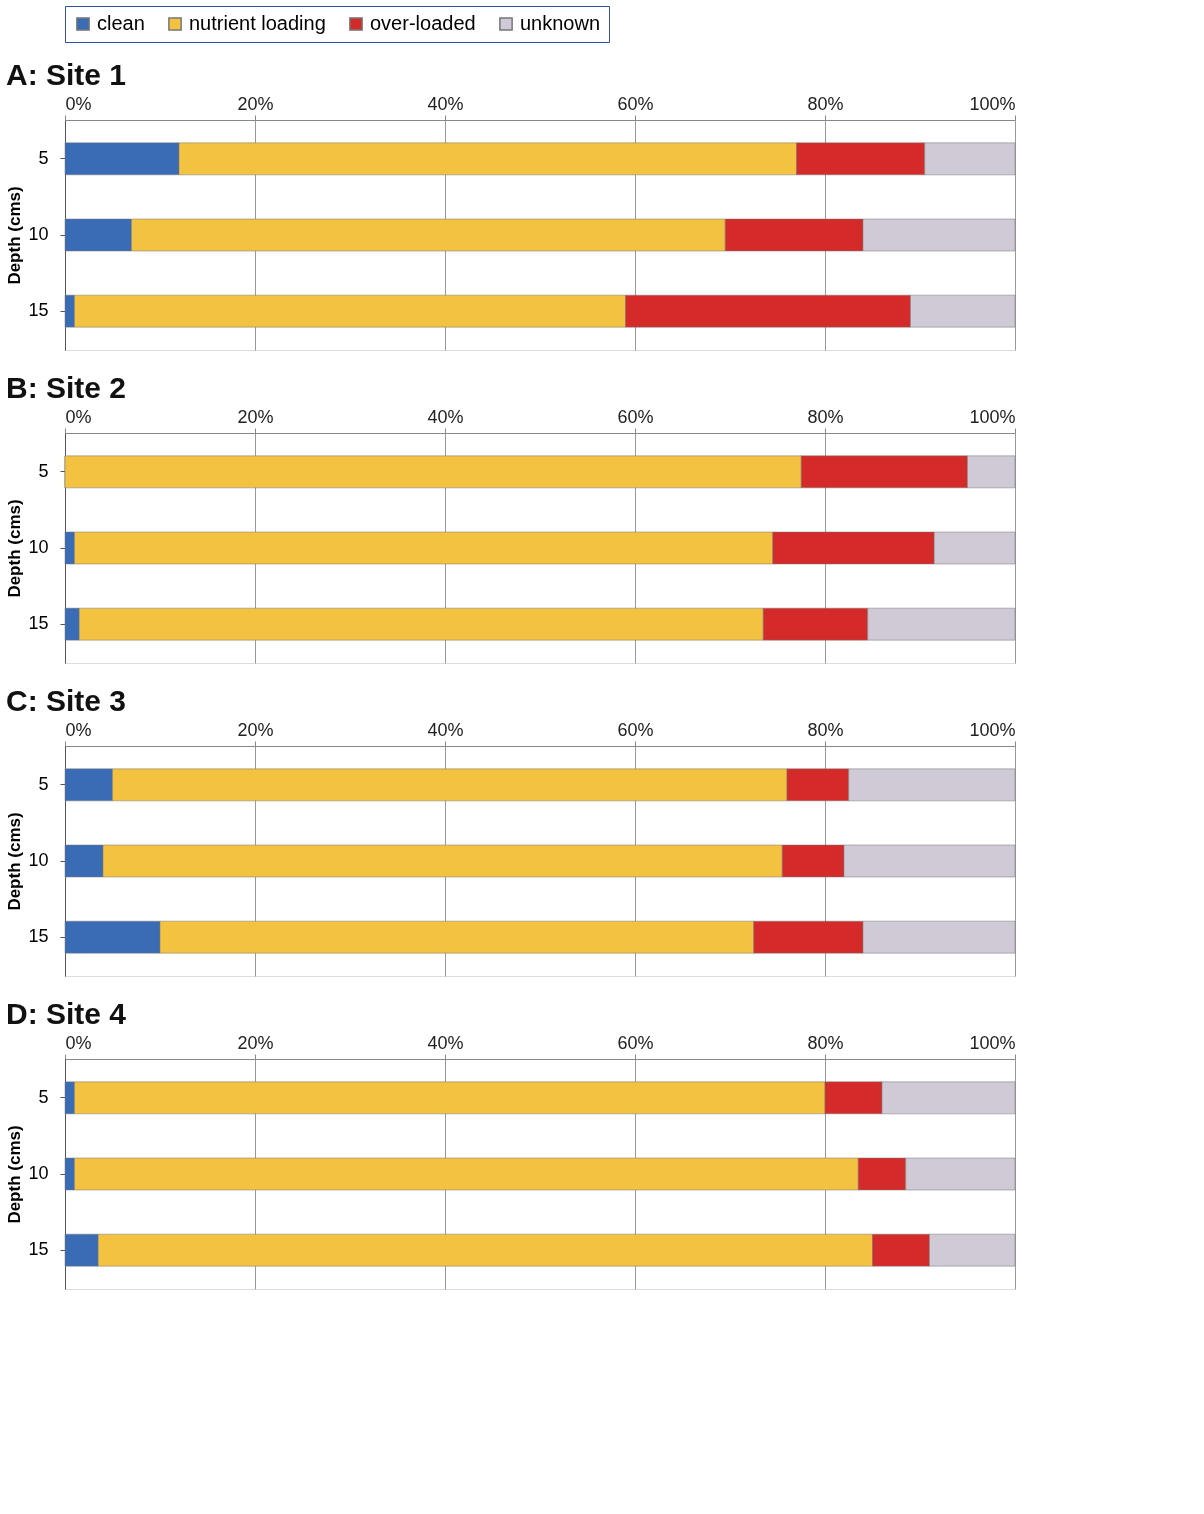  What do you see at coordinates (560, 23) in the screenshot?
I see `legend-label: unknown` at bounding box center [560, 23].